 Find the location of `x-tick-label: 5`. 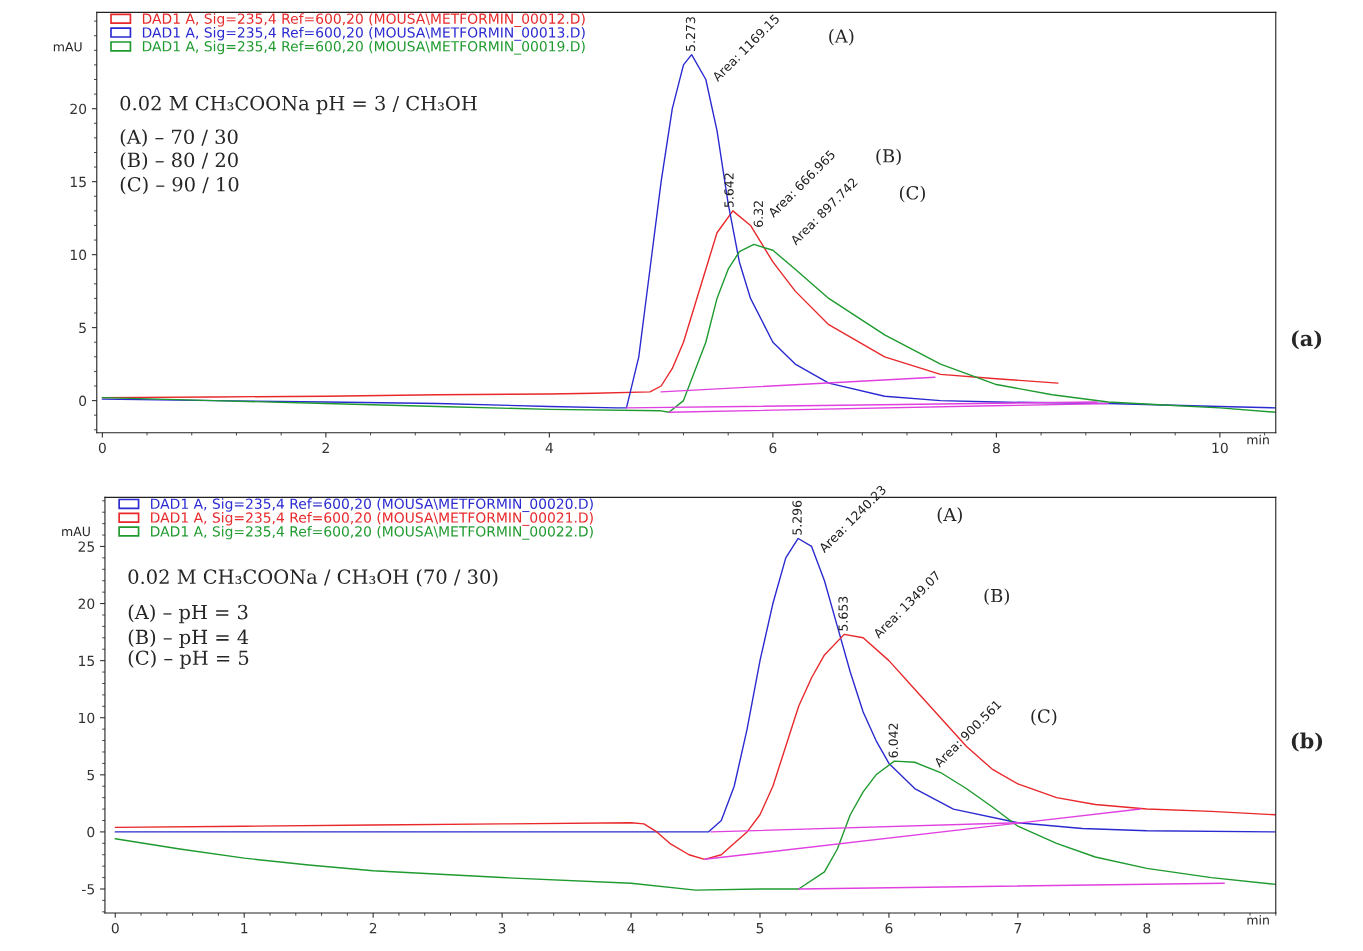

x-tick-label: 5 is located at coordinates (760, 928).